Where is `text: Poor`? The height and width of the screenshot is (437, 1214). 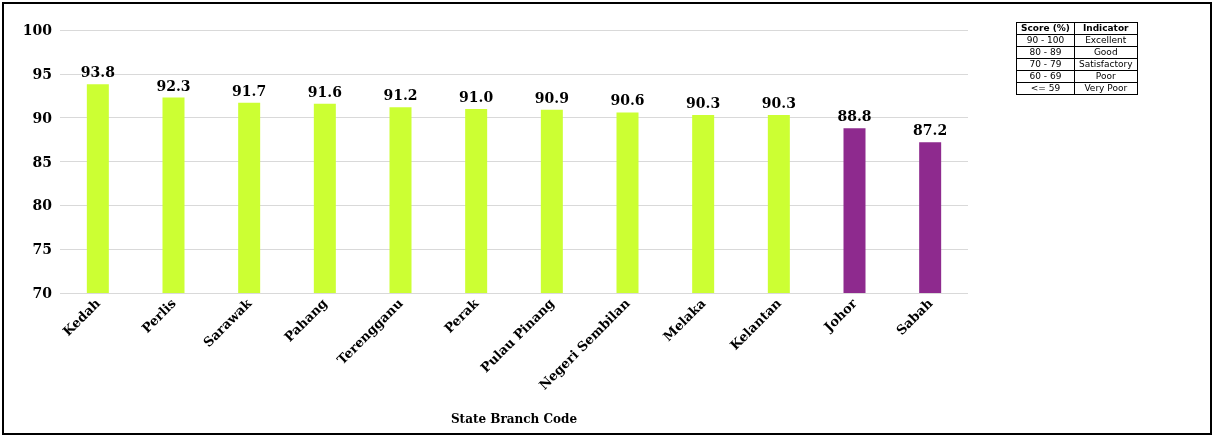
text: Poor is located at coordinates (1106, 76).